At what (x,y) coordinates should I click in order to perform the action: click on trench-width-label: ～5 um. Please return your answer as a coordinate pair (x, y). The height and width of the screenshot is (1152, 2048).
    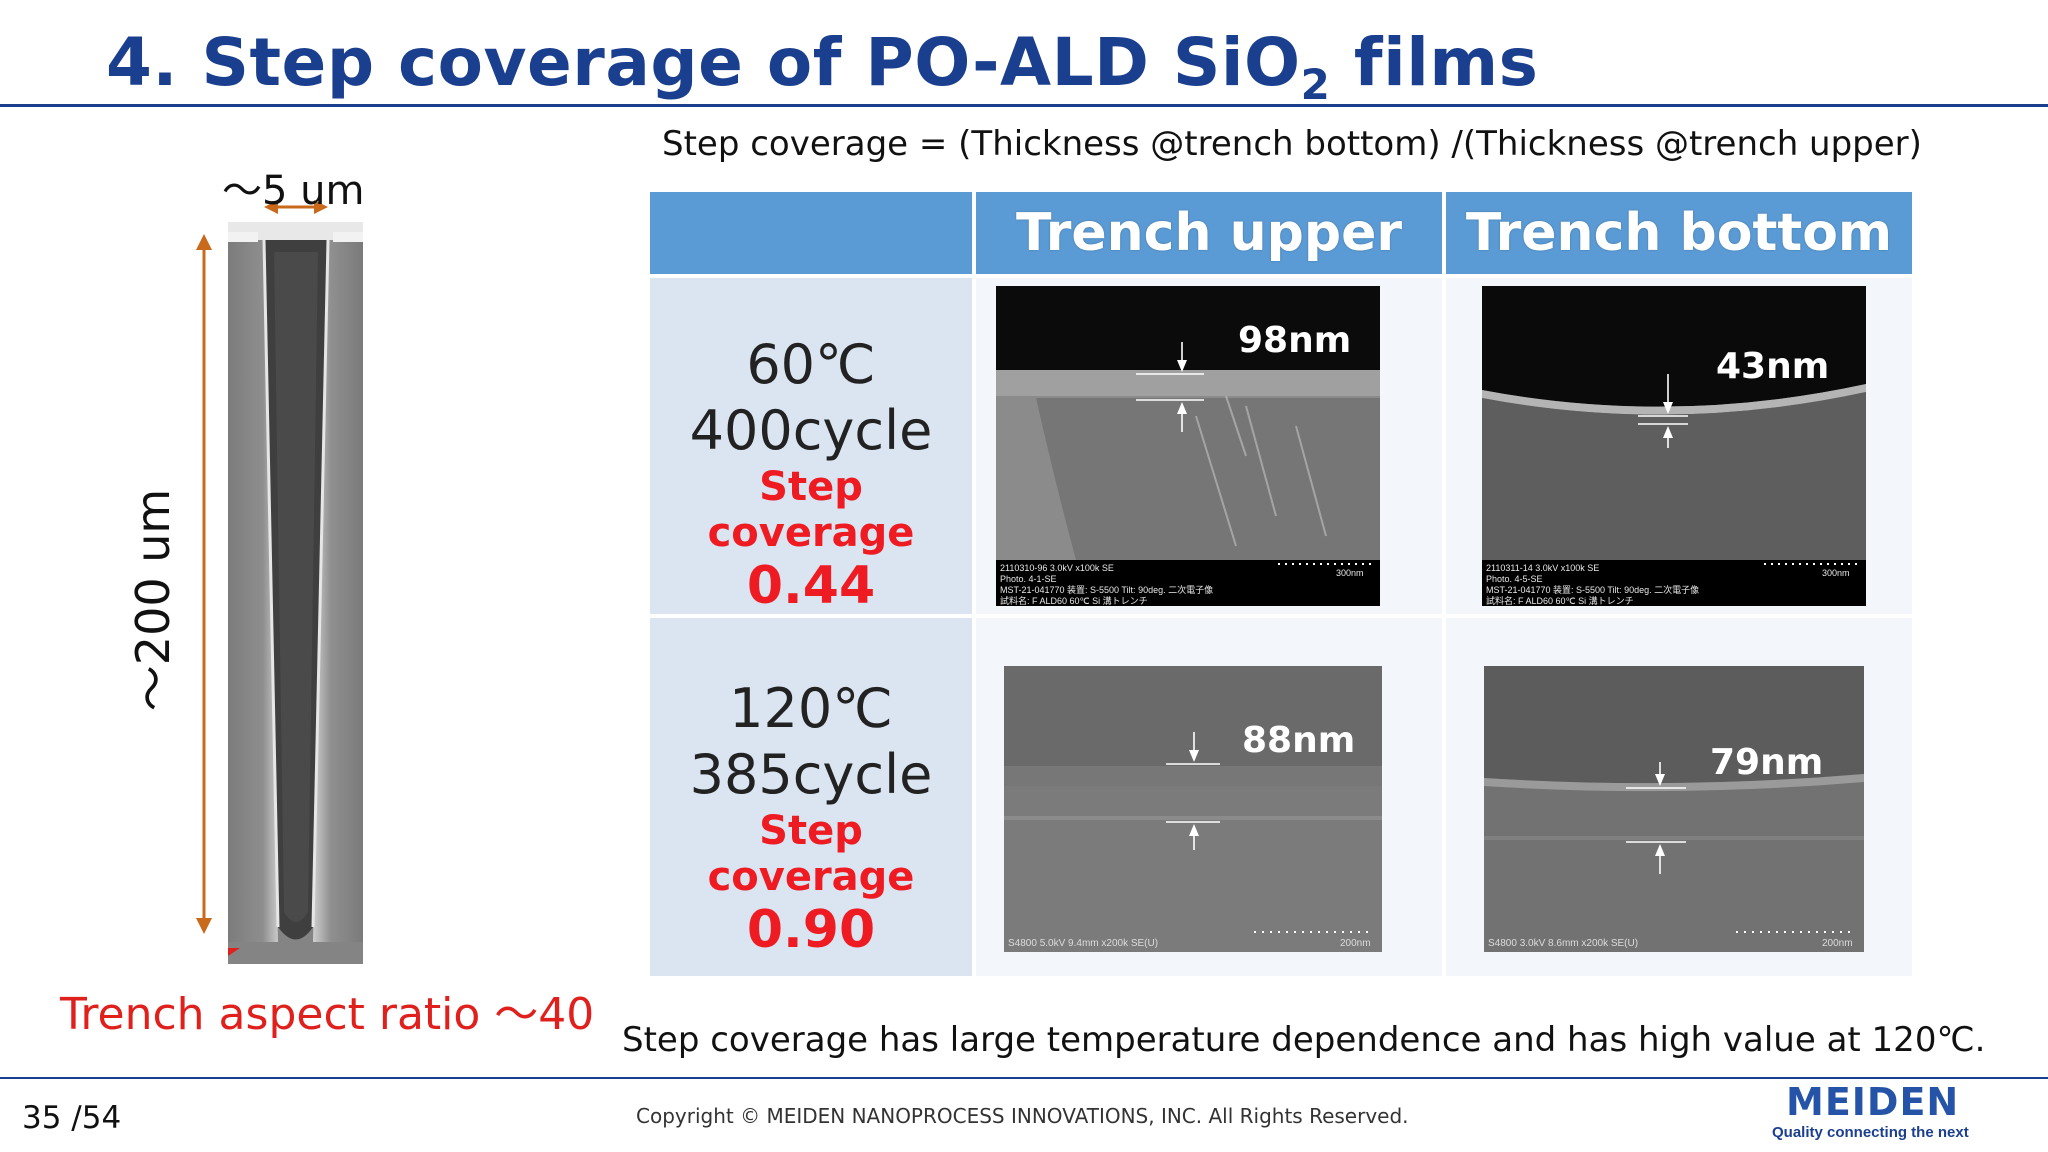
    Looking at the image, I should click on (293, 191).